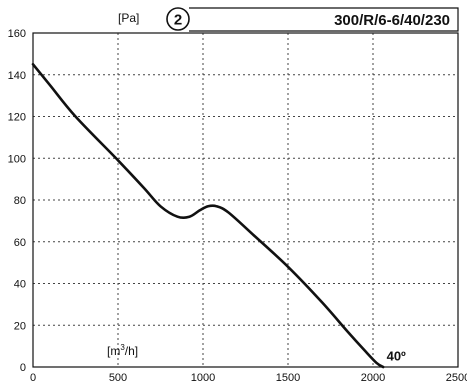 The image size is (467, 383). I want to click on y-tick-label-5: 100, so click(17, 159).